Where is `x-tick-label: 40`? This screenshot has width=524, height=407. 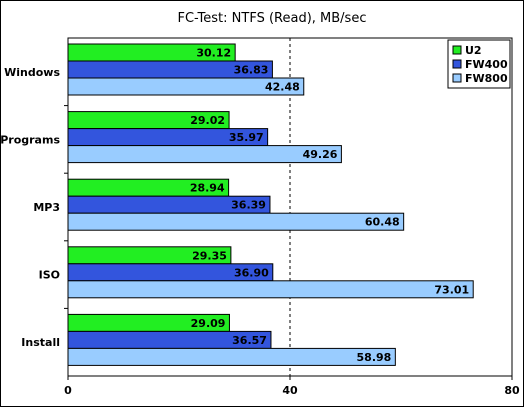 x-tick-label: 40 is located at coordinates (290, 390).